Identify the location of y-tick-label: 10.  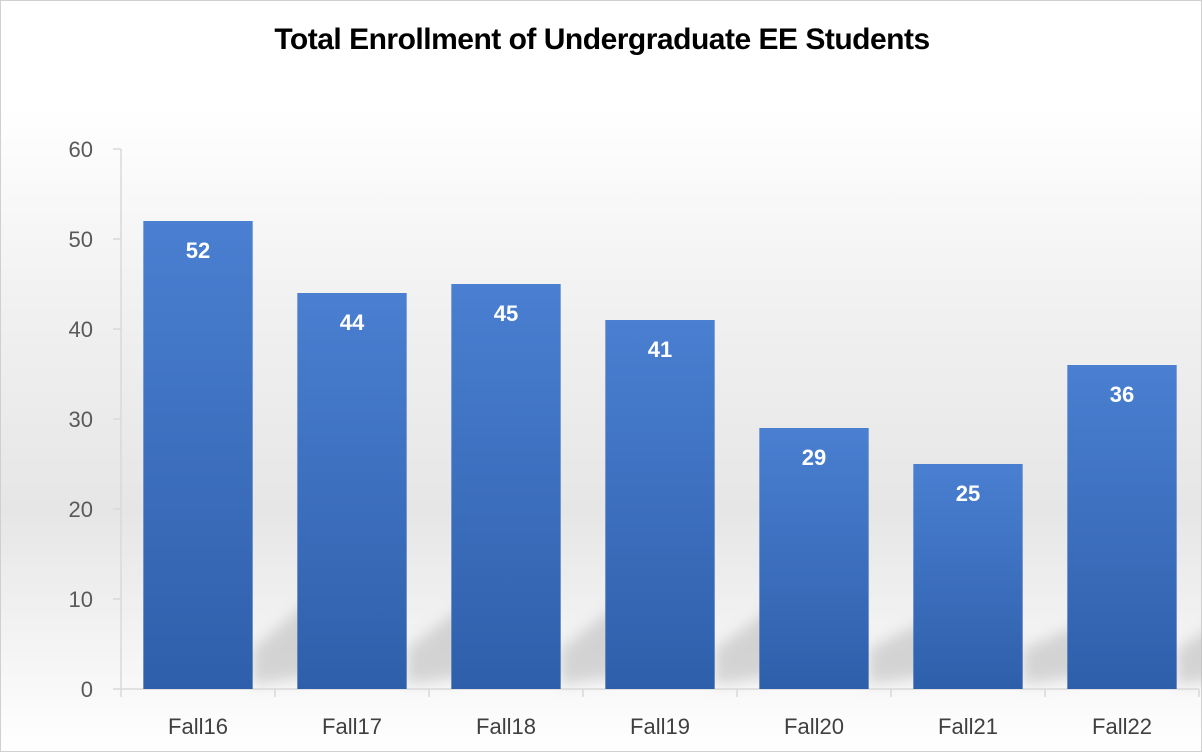
(81, 599).